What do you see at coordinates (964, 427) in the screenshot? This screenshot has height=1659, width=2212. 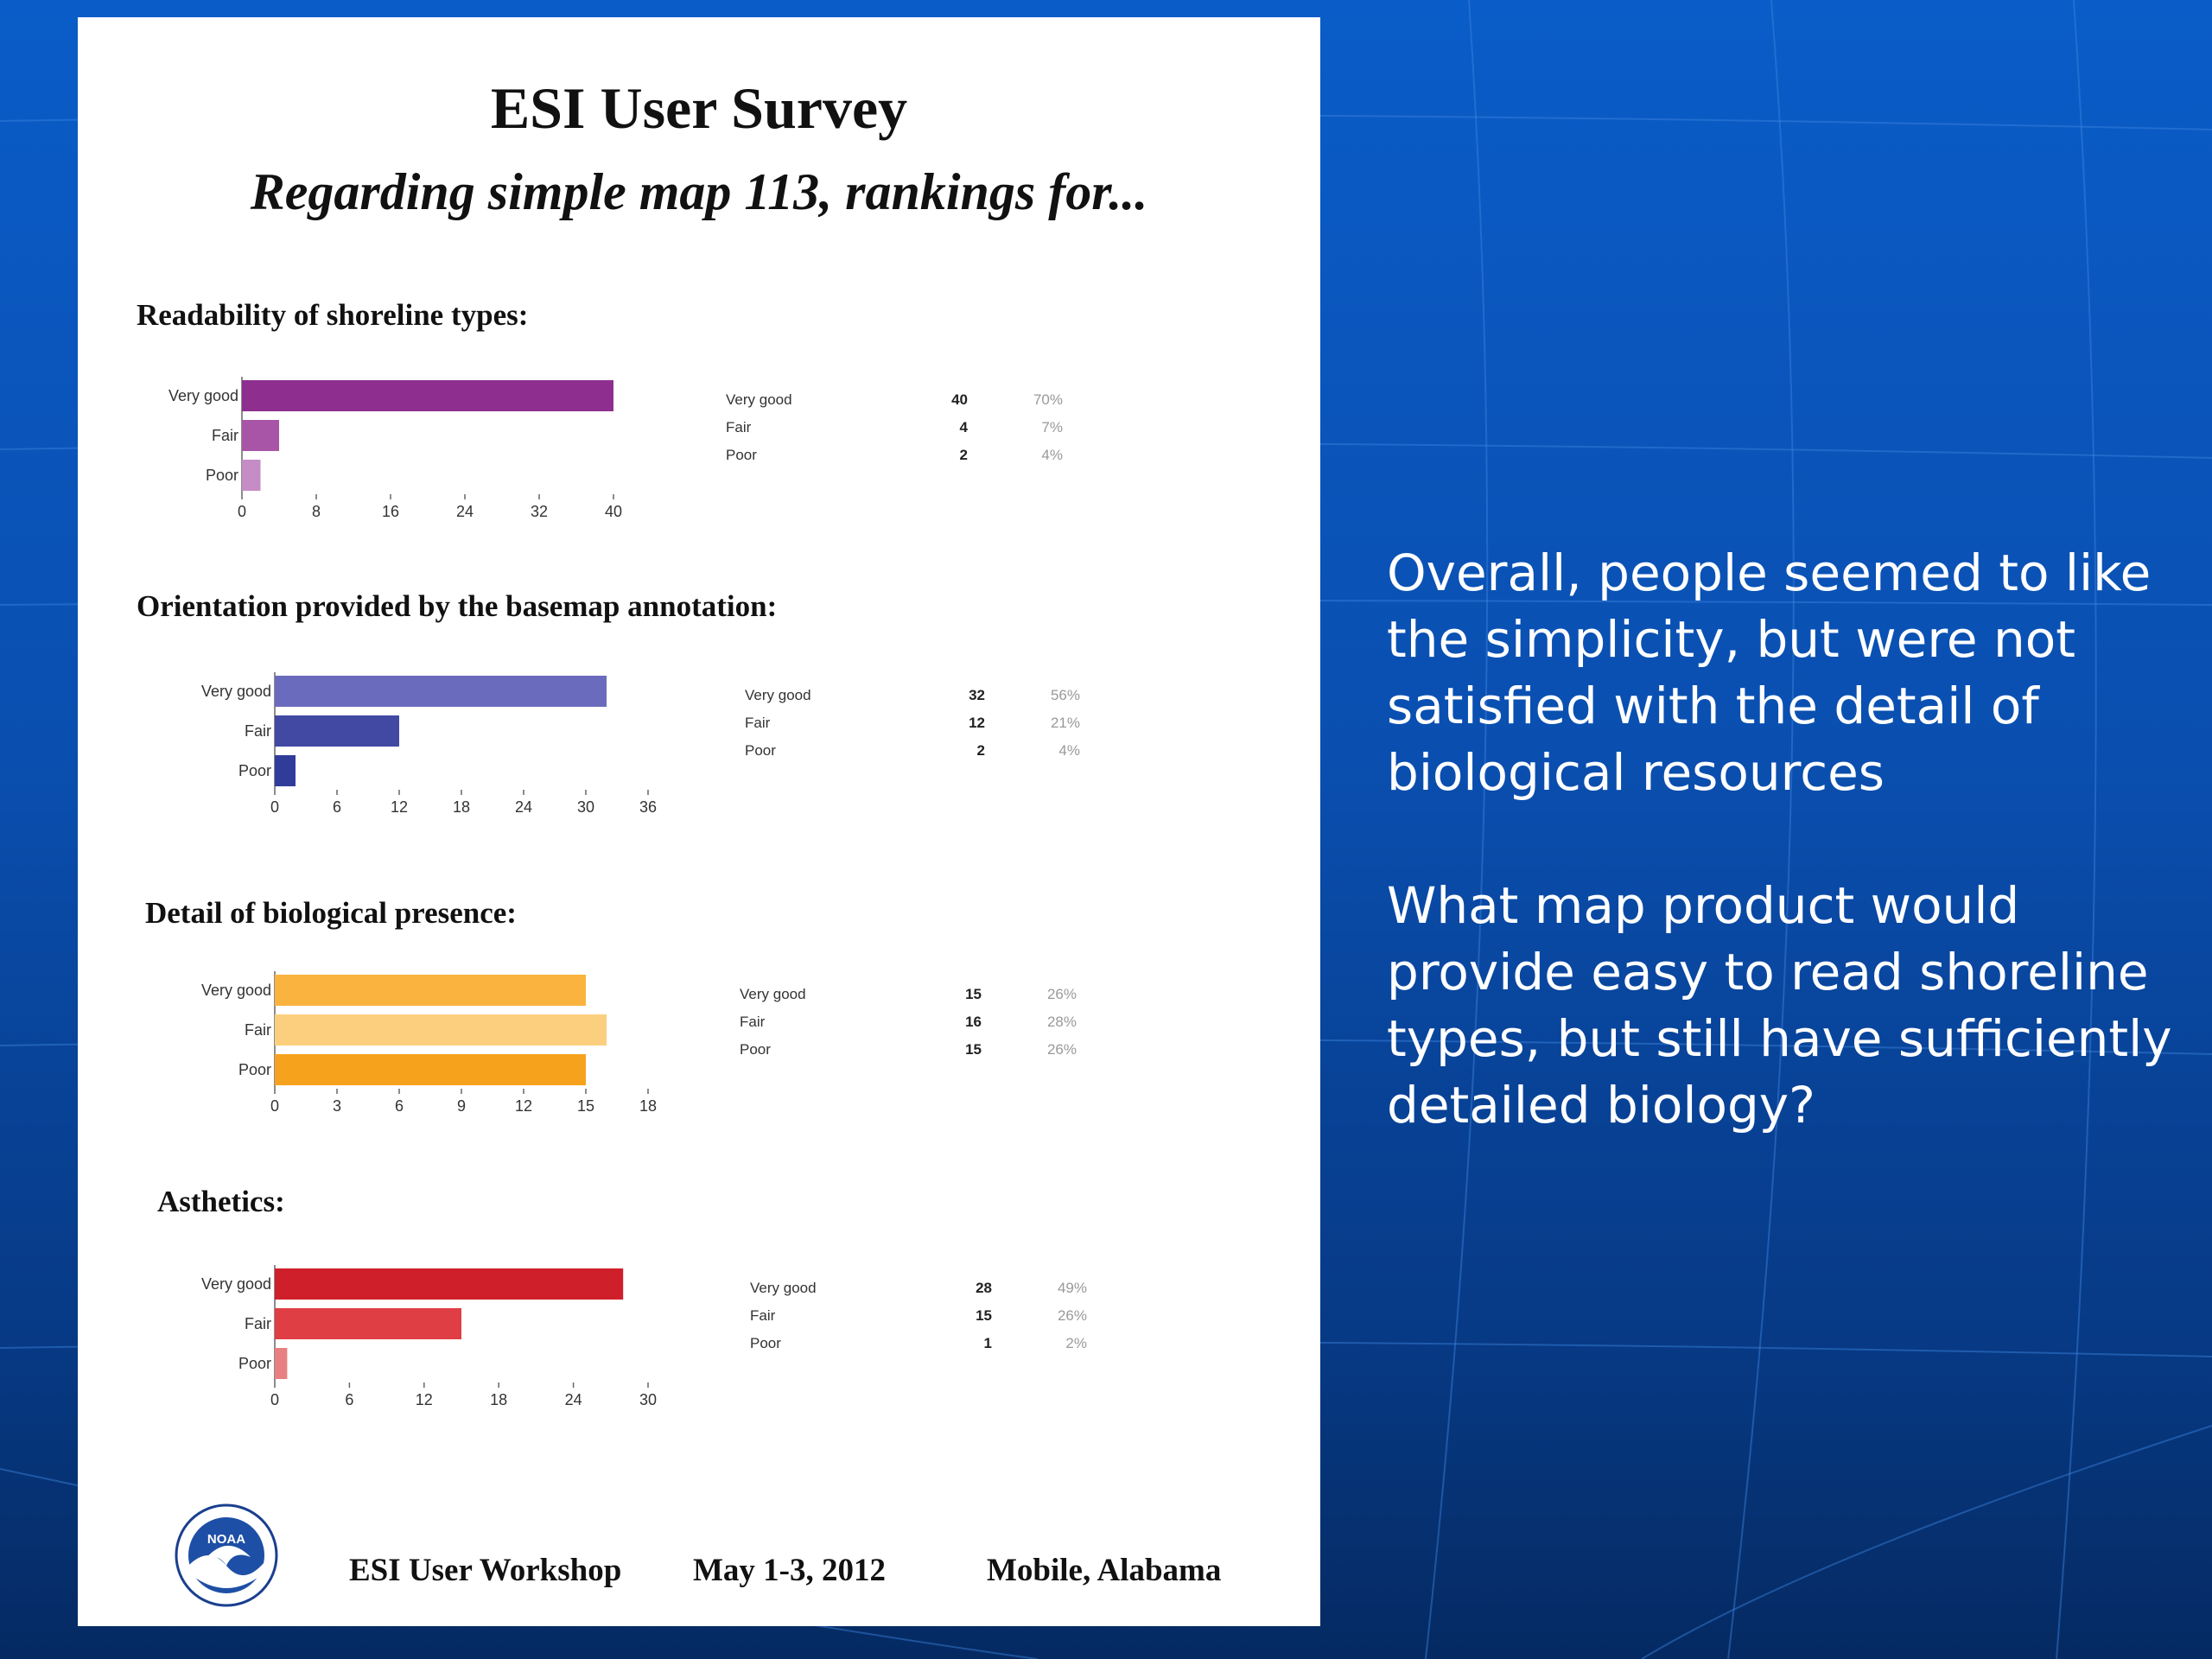 I see `chart-1-table-count-fair: 4` at bounding box center [964, 427].